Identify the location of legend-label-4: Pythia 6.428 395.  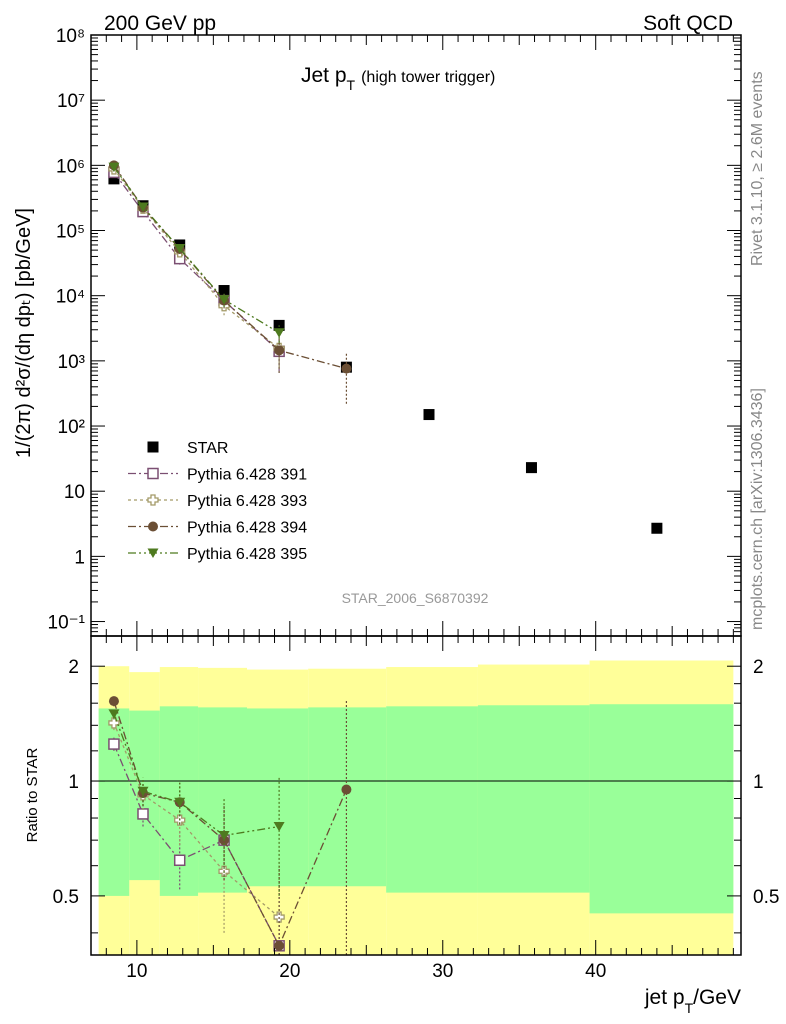
(247, 554).